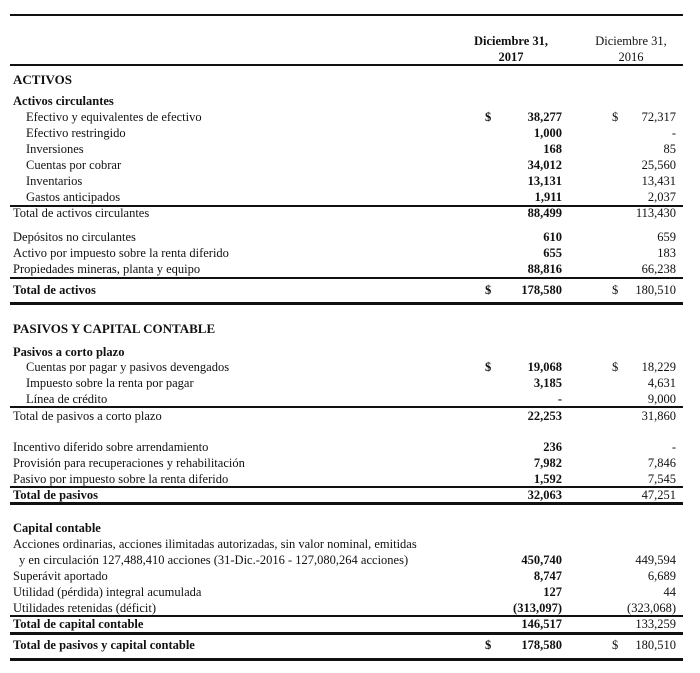 The image size is (700, 673). I want to click on table-row: Pasivos a corto plazo, so click(350, 352).